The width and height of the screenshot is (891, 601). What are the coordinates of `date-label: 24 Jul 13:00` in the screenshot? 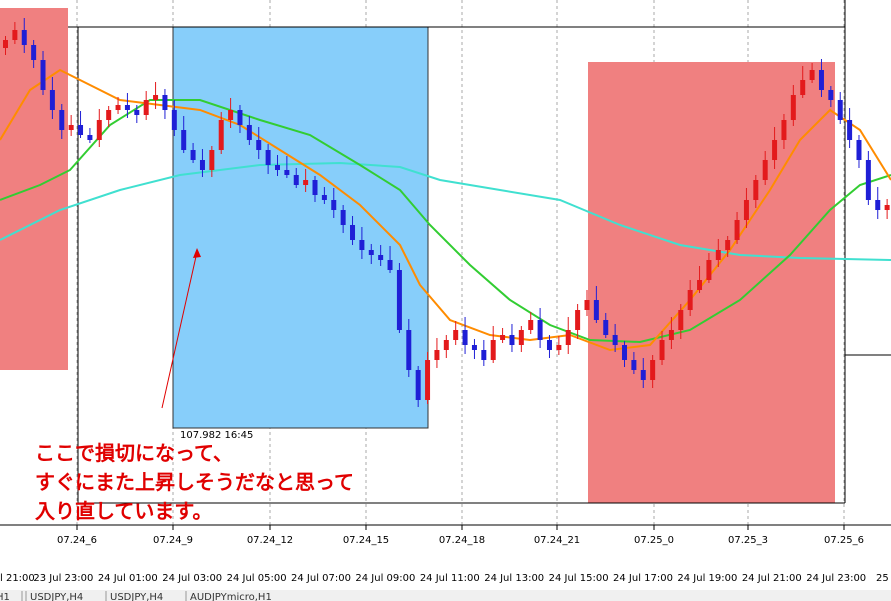 It's located at (514, 578).